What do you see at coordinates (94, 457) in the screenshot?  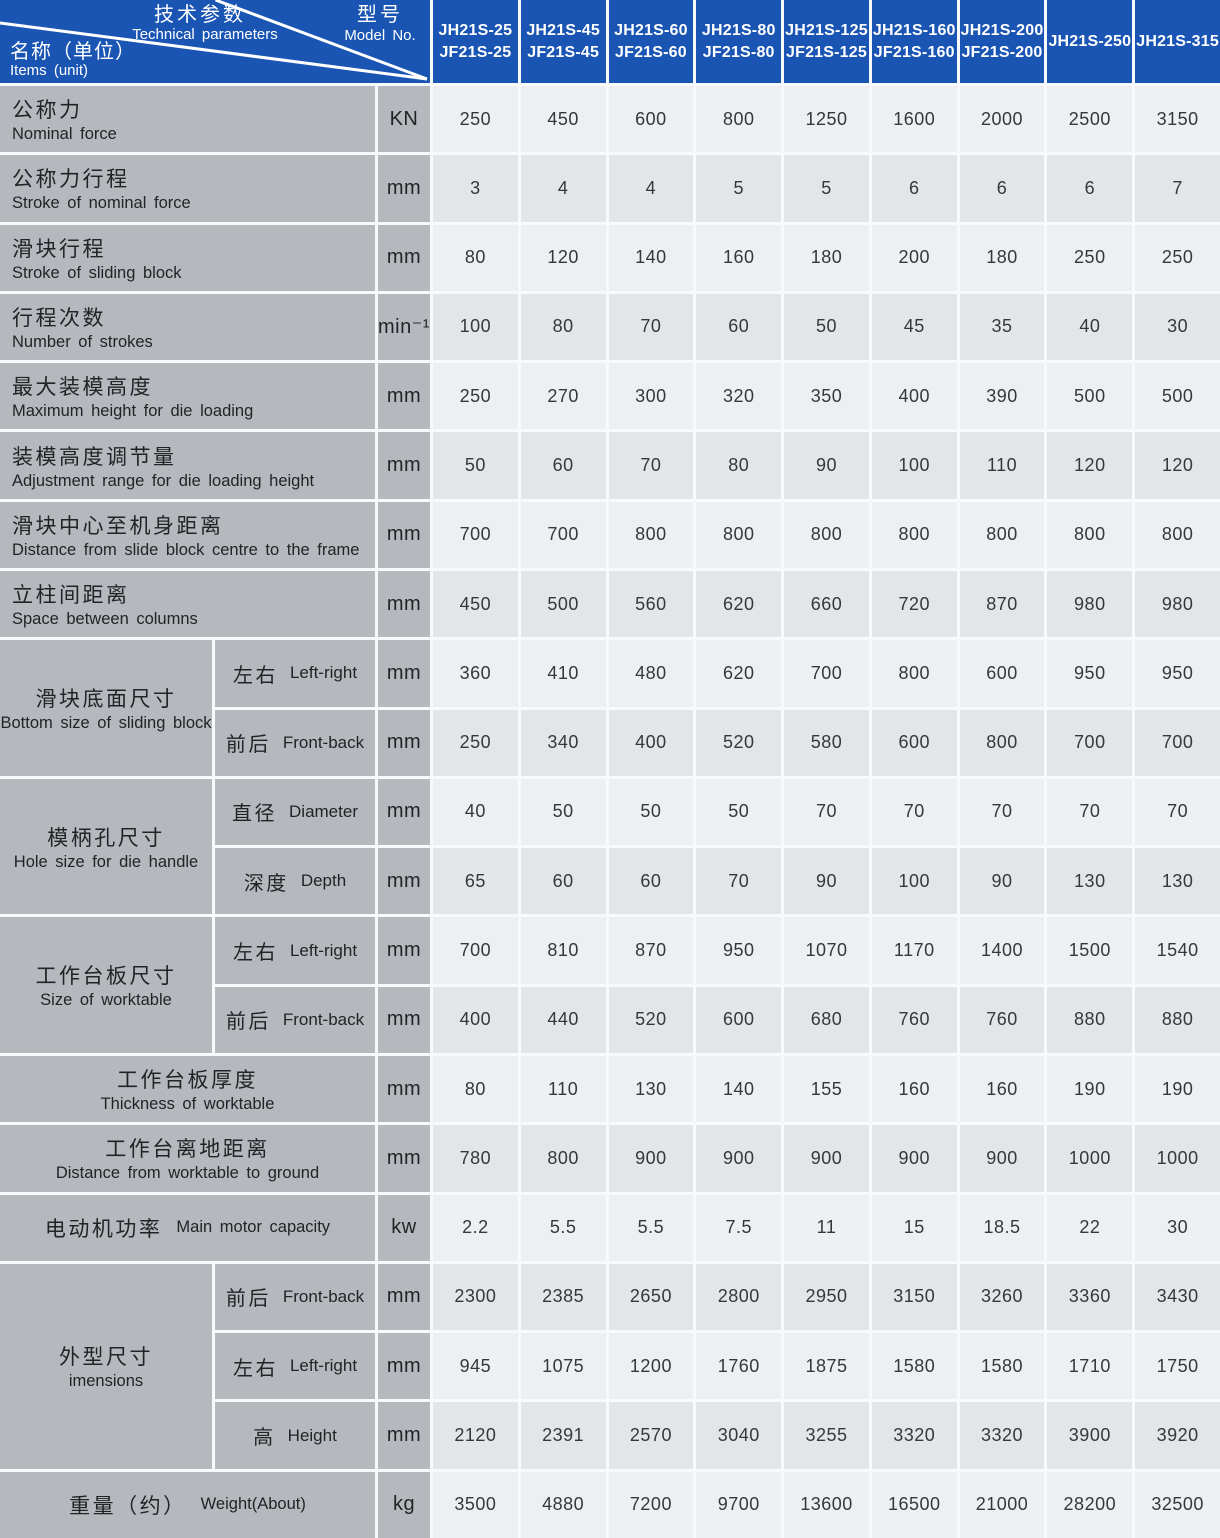 I see `row-label-zh: 装模高度调节量` at bounding box center [94, 457].